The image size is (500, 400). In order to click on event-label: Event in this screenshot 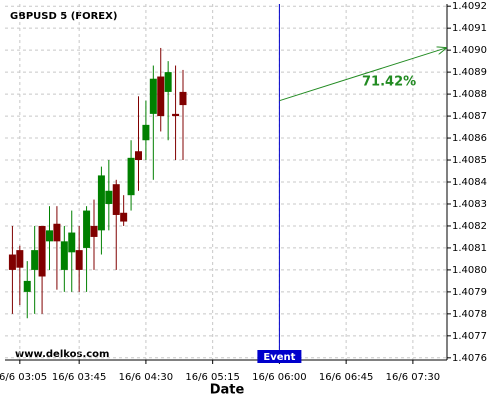, I will do `click(279, 357)`.